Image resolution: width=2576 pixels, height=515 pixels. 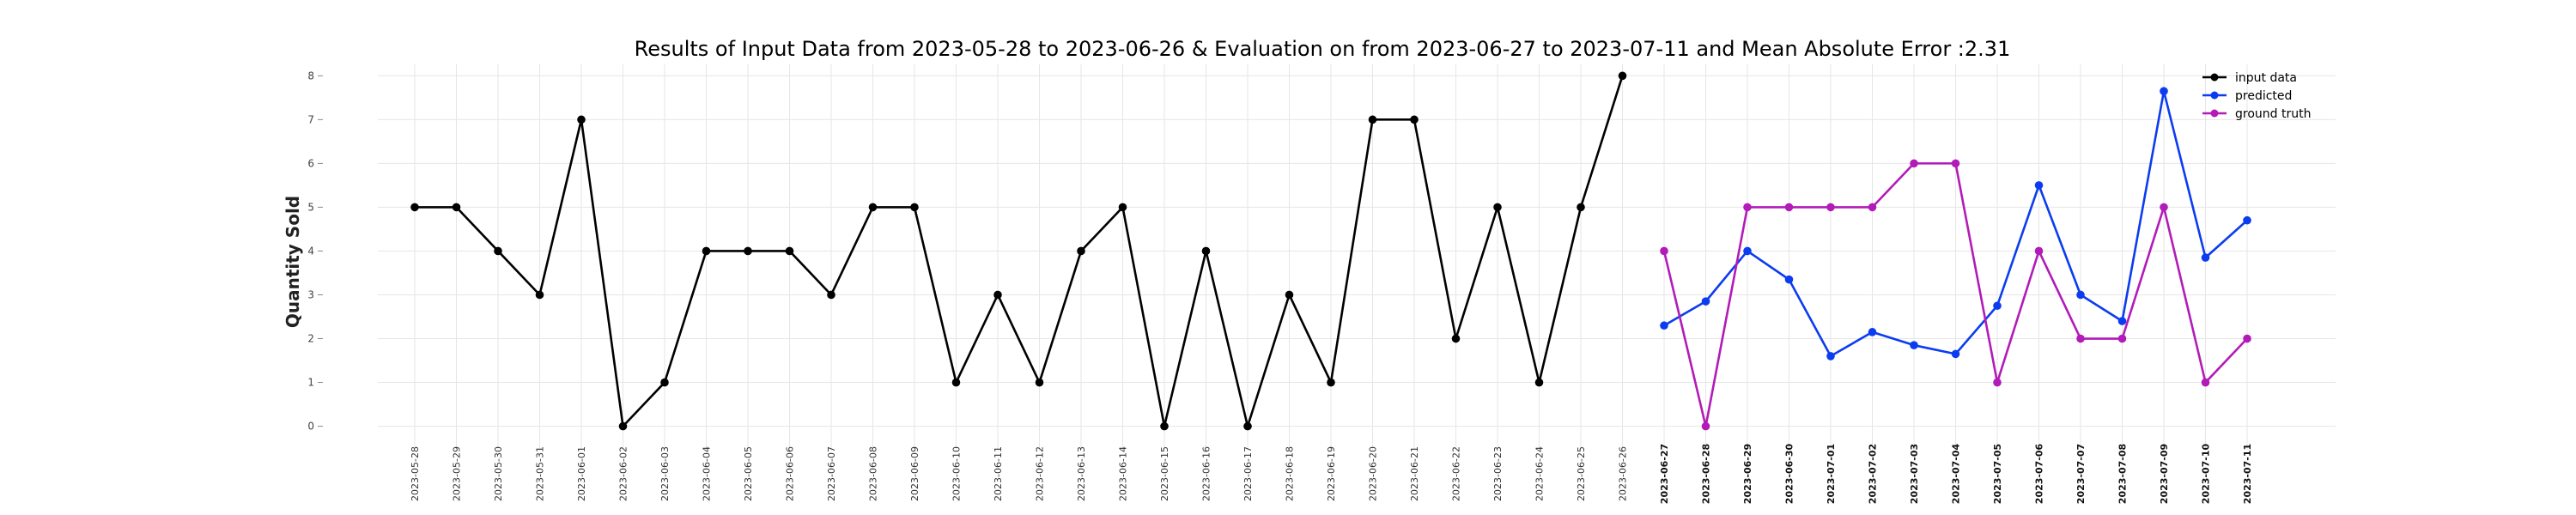 I want to click on x-tick-label: 2023-06-26, so click(x=1623, y=473).